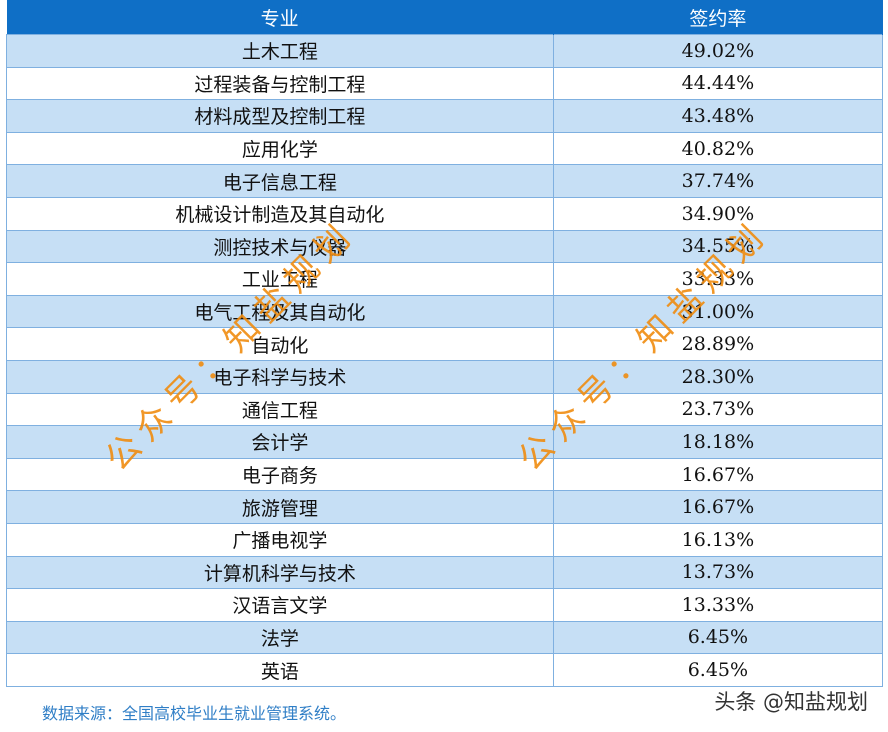  Describe the element at coordinates (718, 51) in the screenshot. I see `rate-cell: 49.02%` at that location.